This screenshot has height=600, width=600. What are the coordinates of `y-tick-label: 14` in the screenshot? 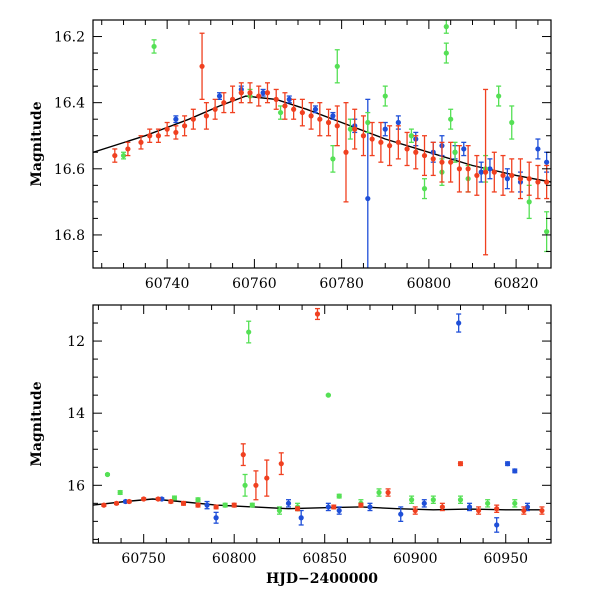 It's located at (76, 414).